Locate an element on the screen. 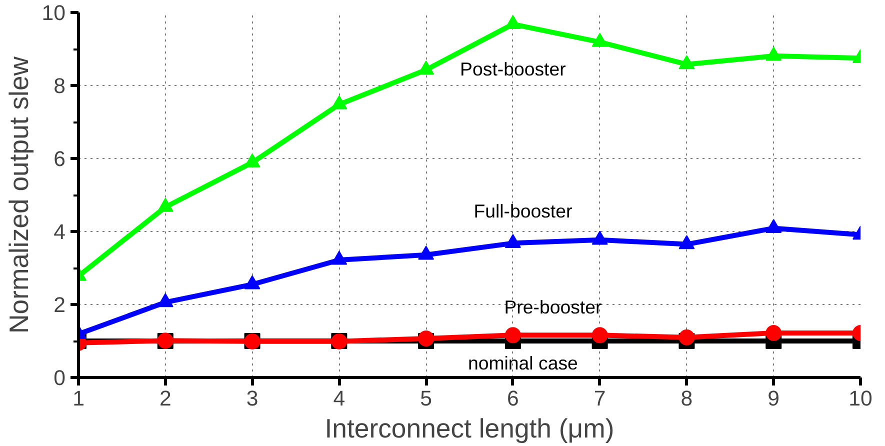  y-tick-label: 4 is located at coordinates (60, 232).